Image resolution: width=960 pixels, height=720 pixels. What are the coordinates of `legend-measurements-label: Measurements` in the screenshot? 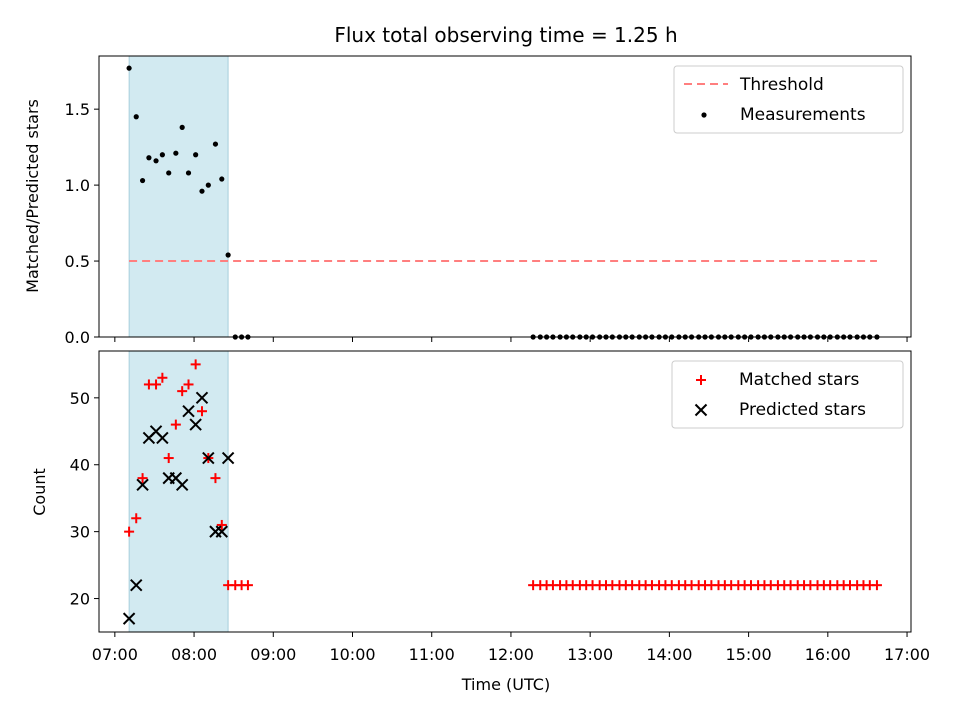 It's located at (803, 115).